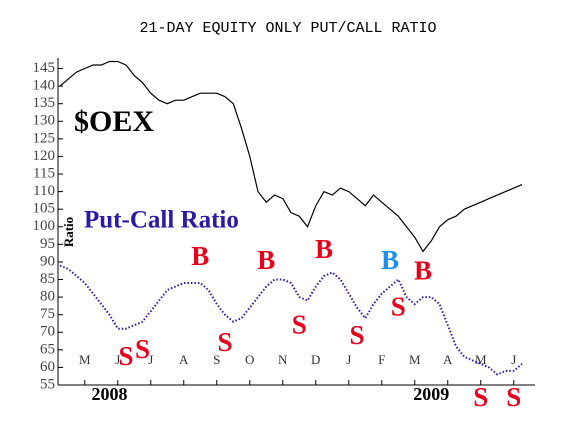 This screenshot has width=576, height=432. Describe the element at coordinates (44, 191) in the screenshot. I see `y-tick-label: 110` at that location.